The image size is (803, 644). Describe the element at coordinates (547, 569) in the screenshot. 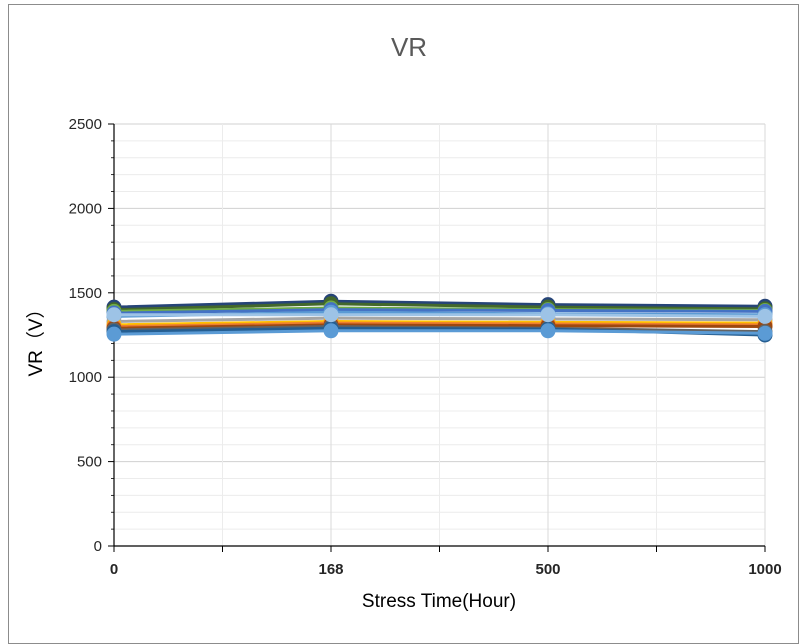

I see `x-tick-label: 500` at that location.